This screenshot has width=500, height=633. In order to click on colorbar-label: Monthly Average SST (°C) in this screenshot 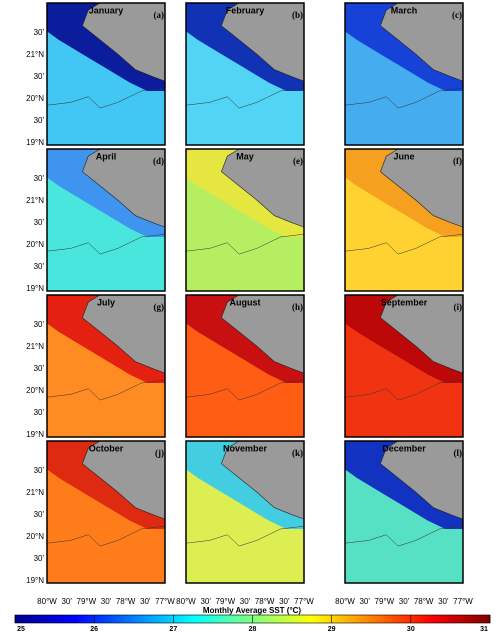, I will do `click(252, 610)`.